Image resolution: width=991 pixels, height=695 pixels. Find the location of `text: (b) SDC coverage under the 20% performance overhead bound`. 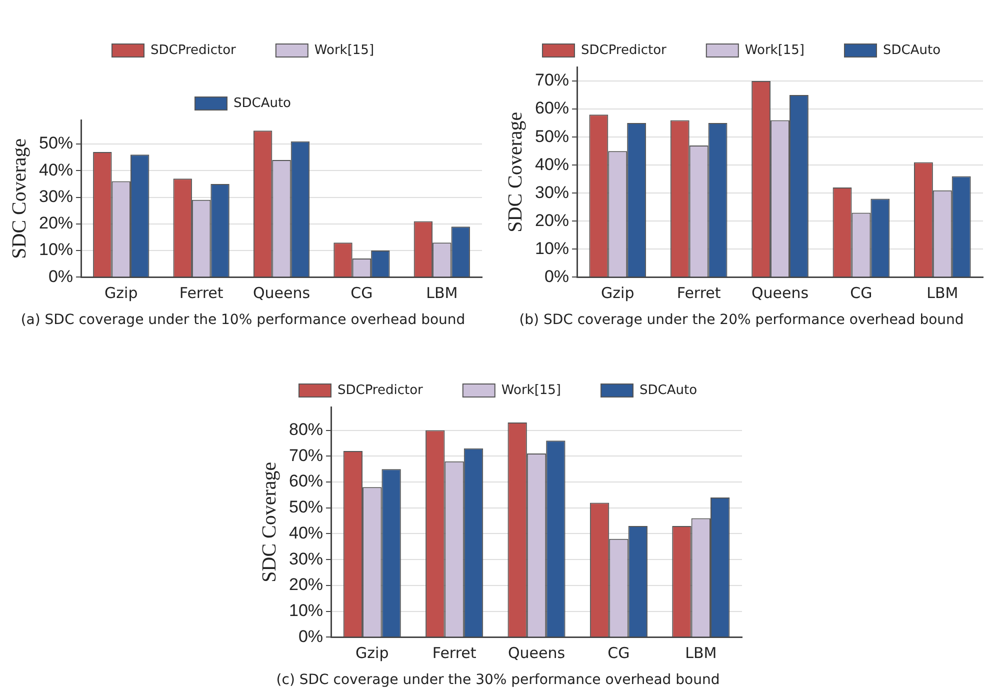

text: (b) SDC coverage under the 20% performance overhead bound is located at coordinates (741, 320).